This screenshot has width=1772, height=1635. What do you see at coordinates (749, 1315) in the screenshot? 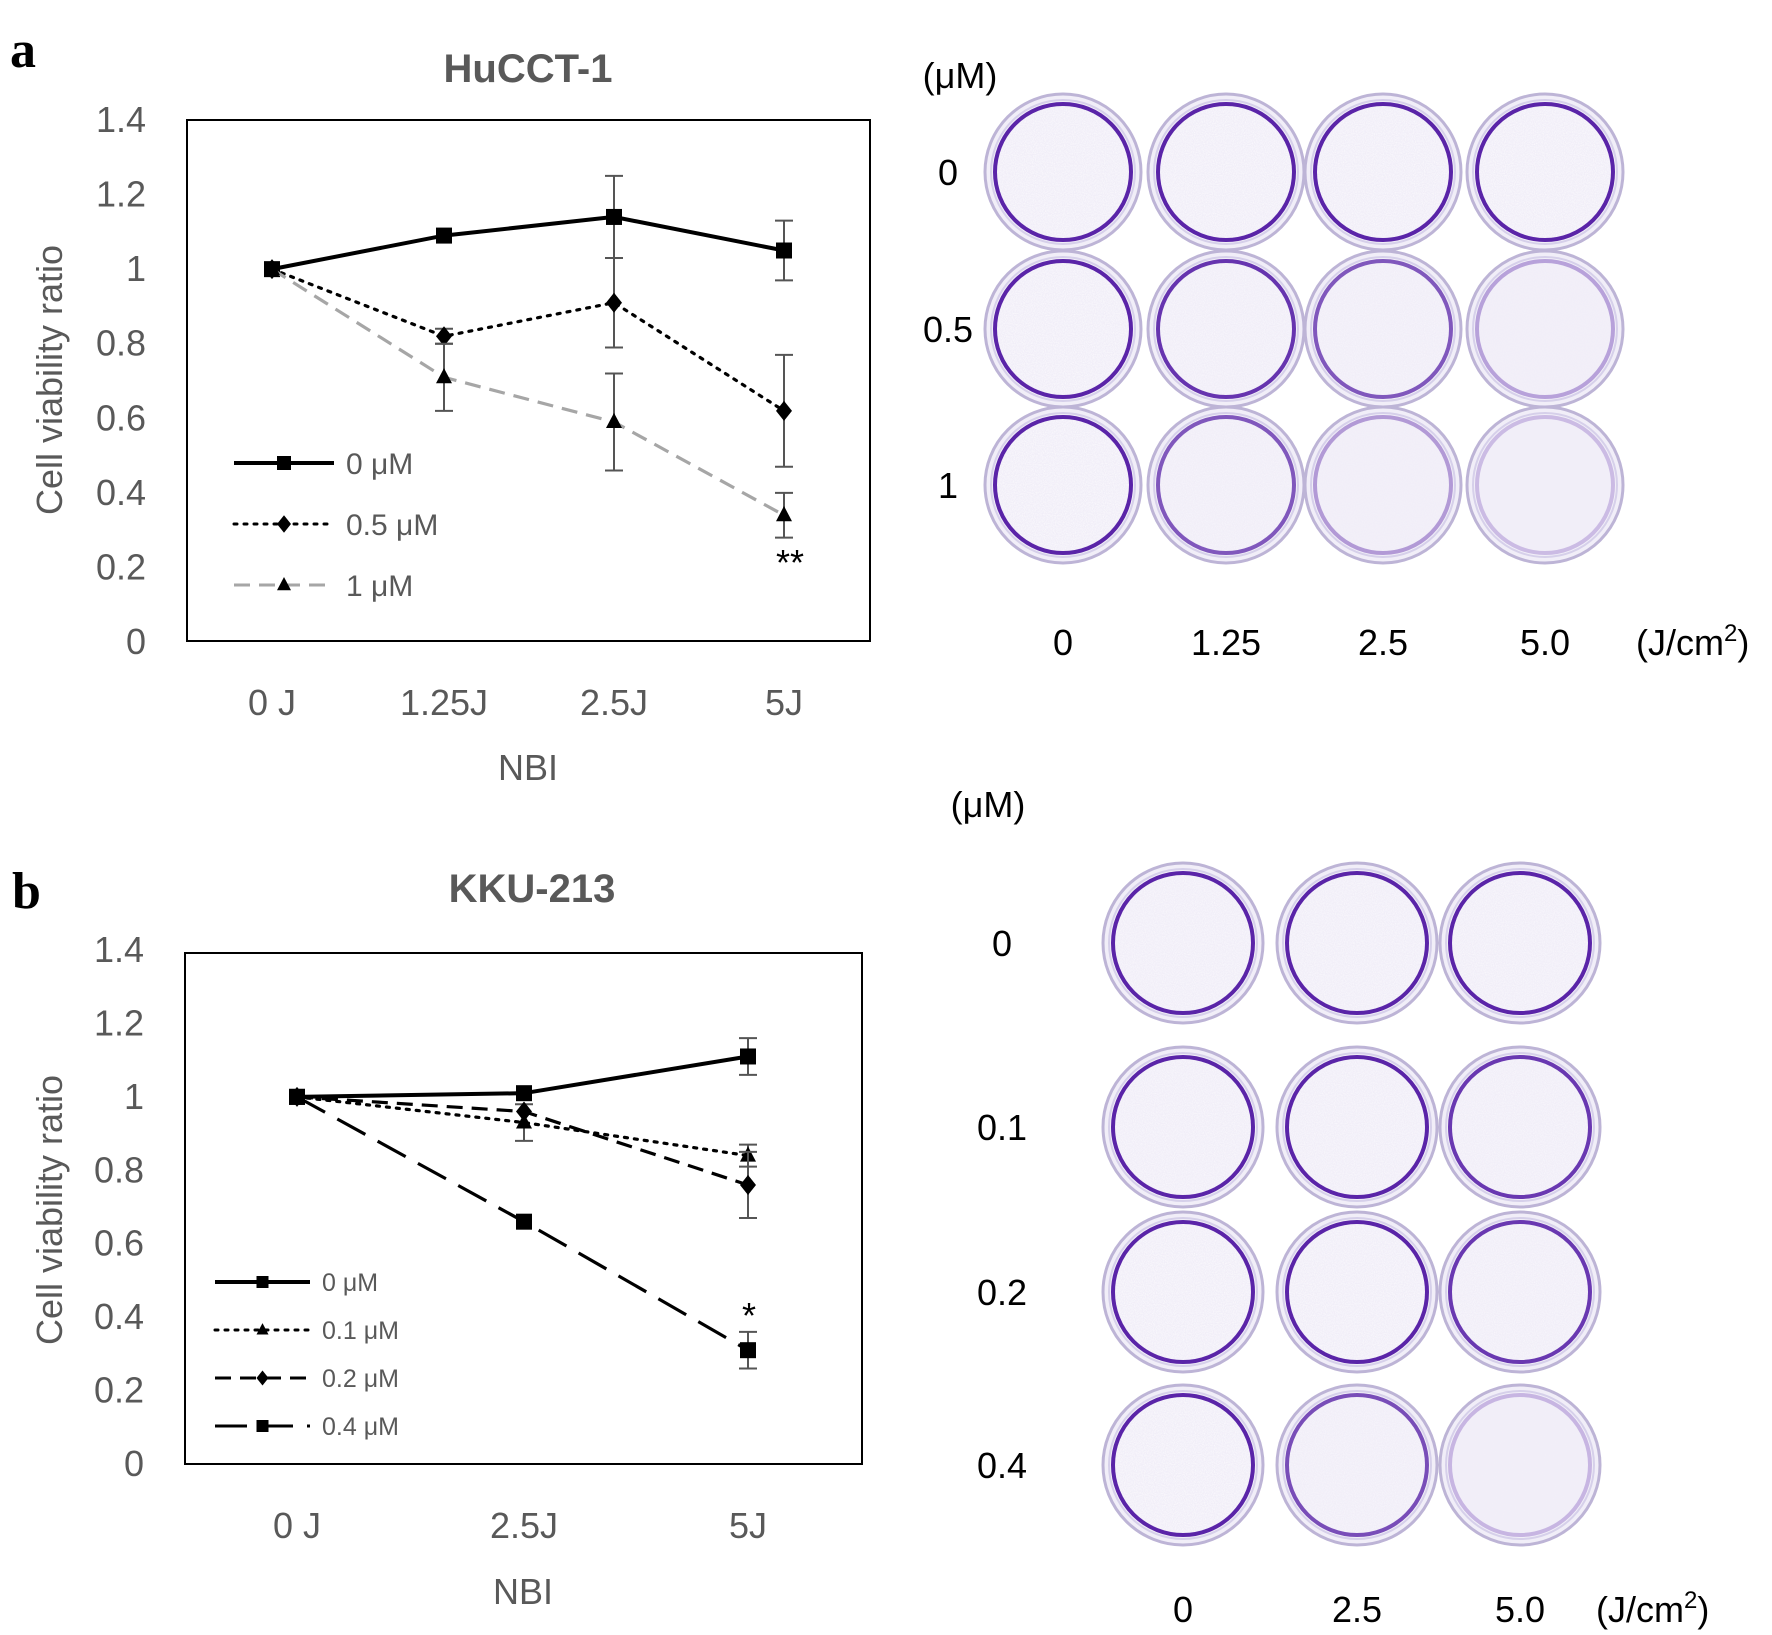
I see `chart-b-significance-marker: *` at bounding box center [749, 1315].